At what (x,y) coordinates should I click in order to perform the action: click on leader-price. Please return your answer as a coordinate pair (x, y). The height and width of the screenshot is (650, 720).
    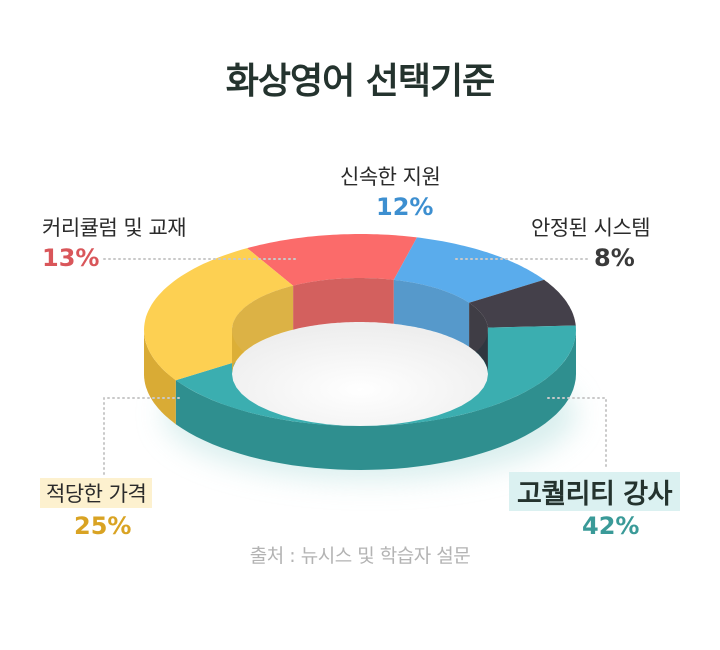
    Looking at the image, I should click on (142, 436).